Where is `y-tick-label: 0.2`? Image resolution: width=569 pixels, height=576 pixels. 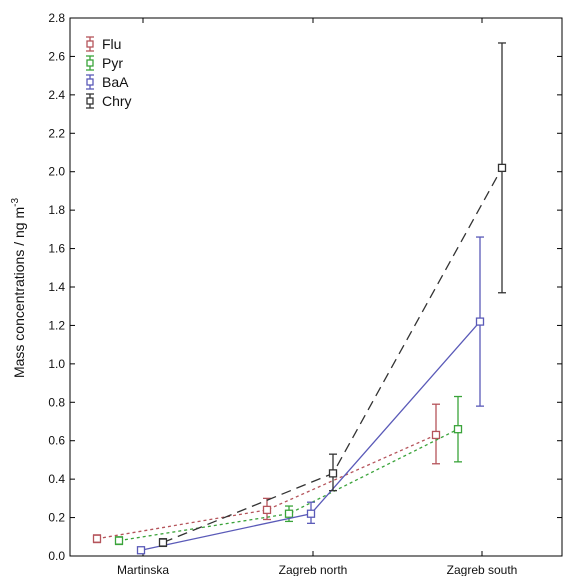
y-tick-label: 0.2 is located at coordinates (56, 518).